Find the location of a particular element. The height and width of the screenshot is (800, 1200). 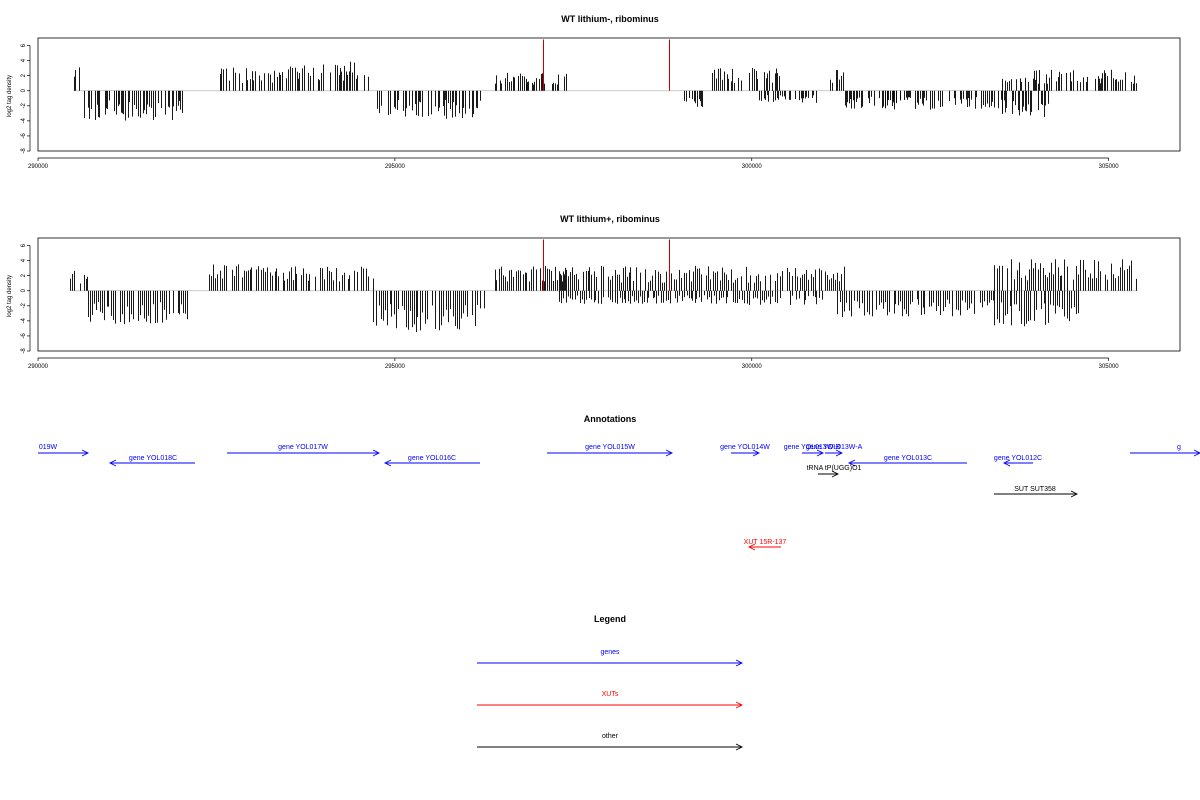

annotation-feature: gene YOL013W-B is located at coordinates (812, 450).